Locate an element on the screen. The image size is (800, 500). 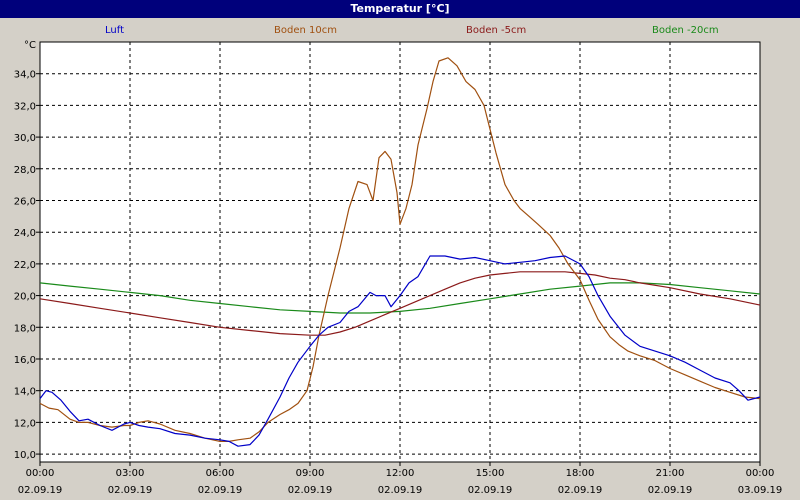
x-tick-time: 15:00 is located at coordinates (490, 473).